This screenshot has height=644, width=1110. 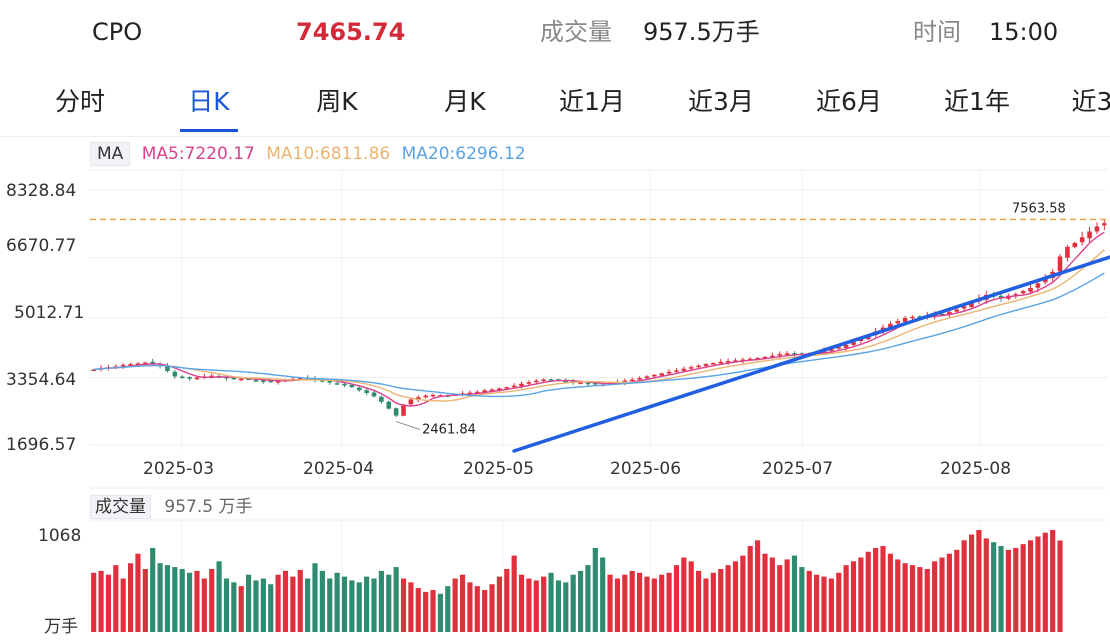 What do you see at coordinates (80, 101) in the screenshot?
I see `tab-intraday: 分时` at bounding box center [80, 101].